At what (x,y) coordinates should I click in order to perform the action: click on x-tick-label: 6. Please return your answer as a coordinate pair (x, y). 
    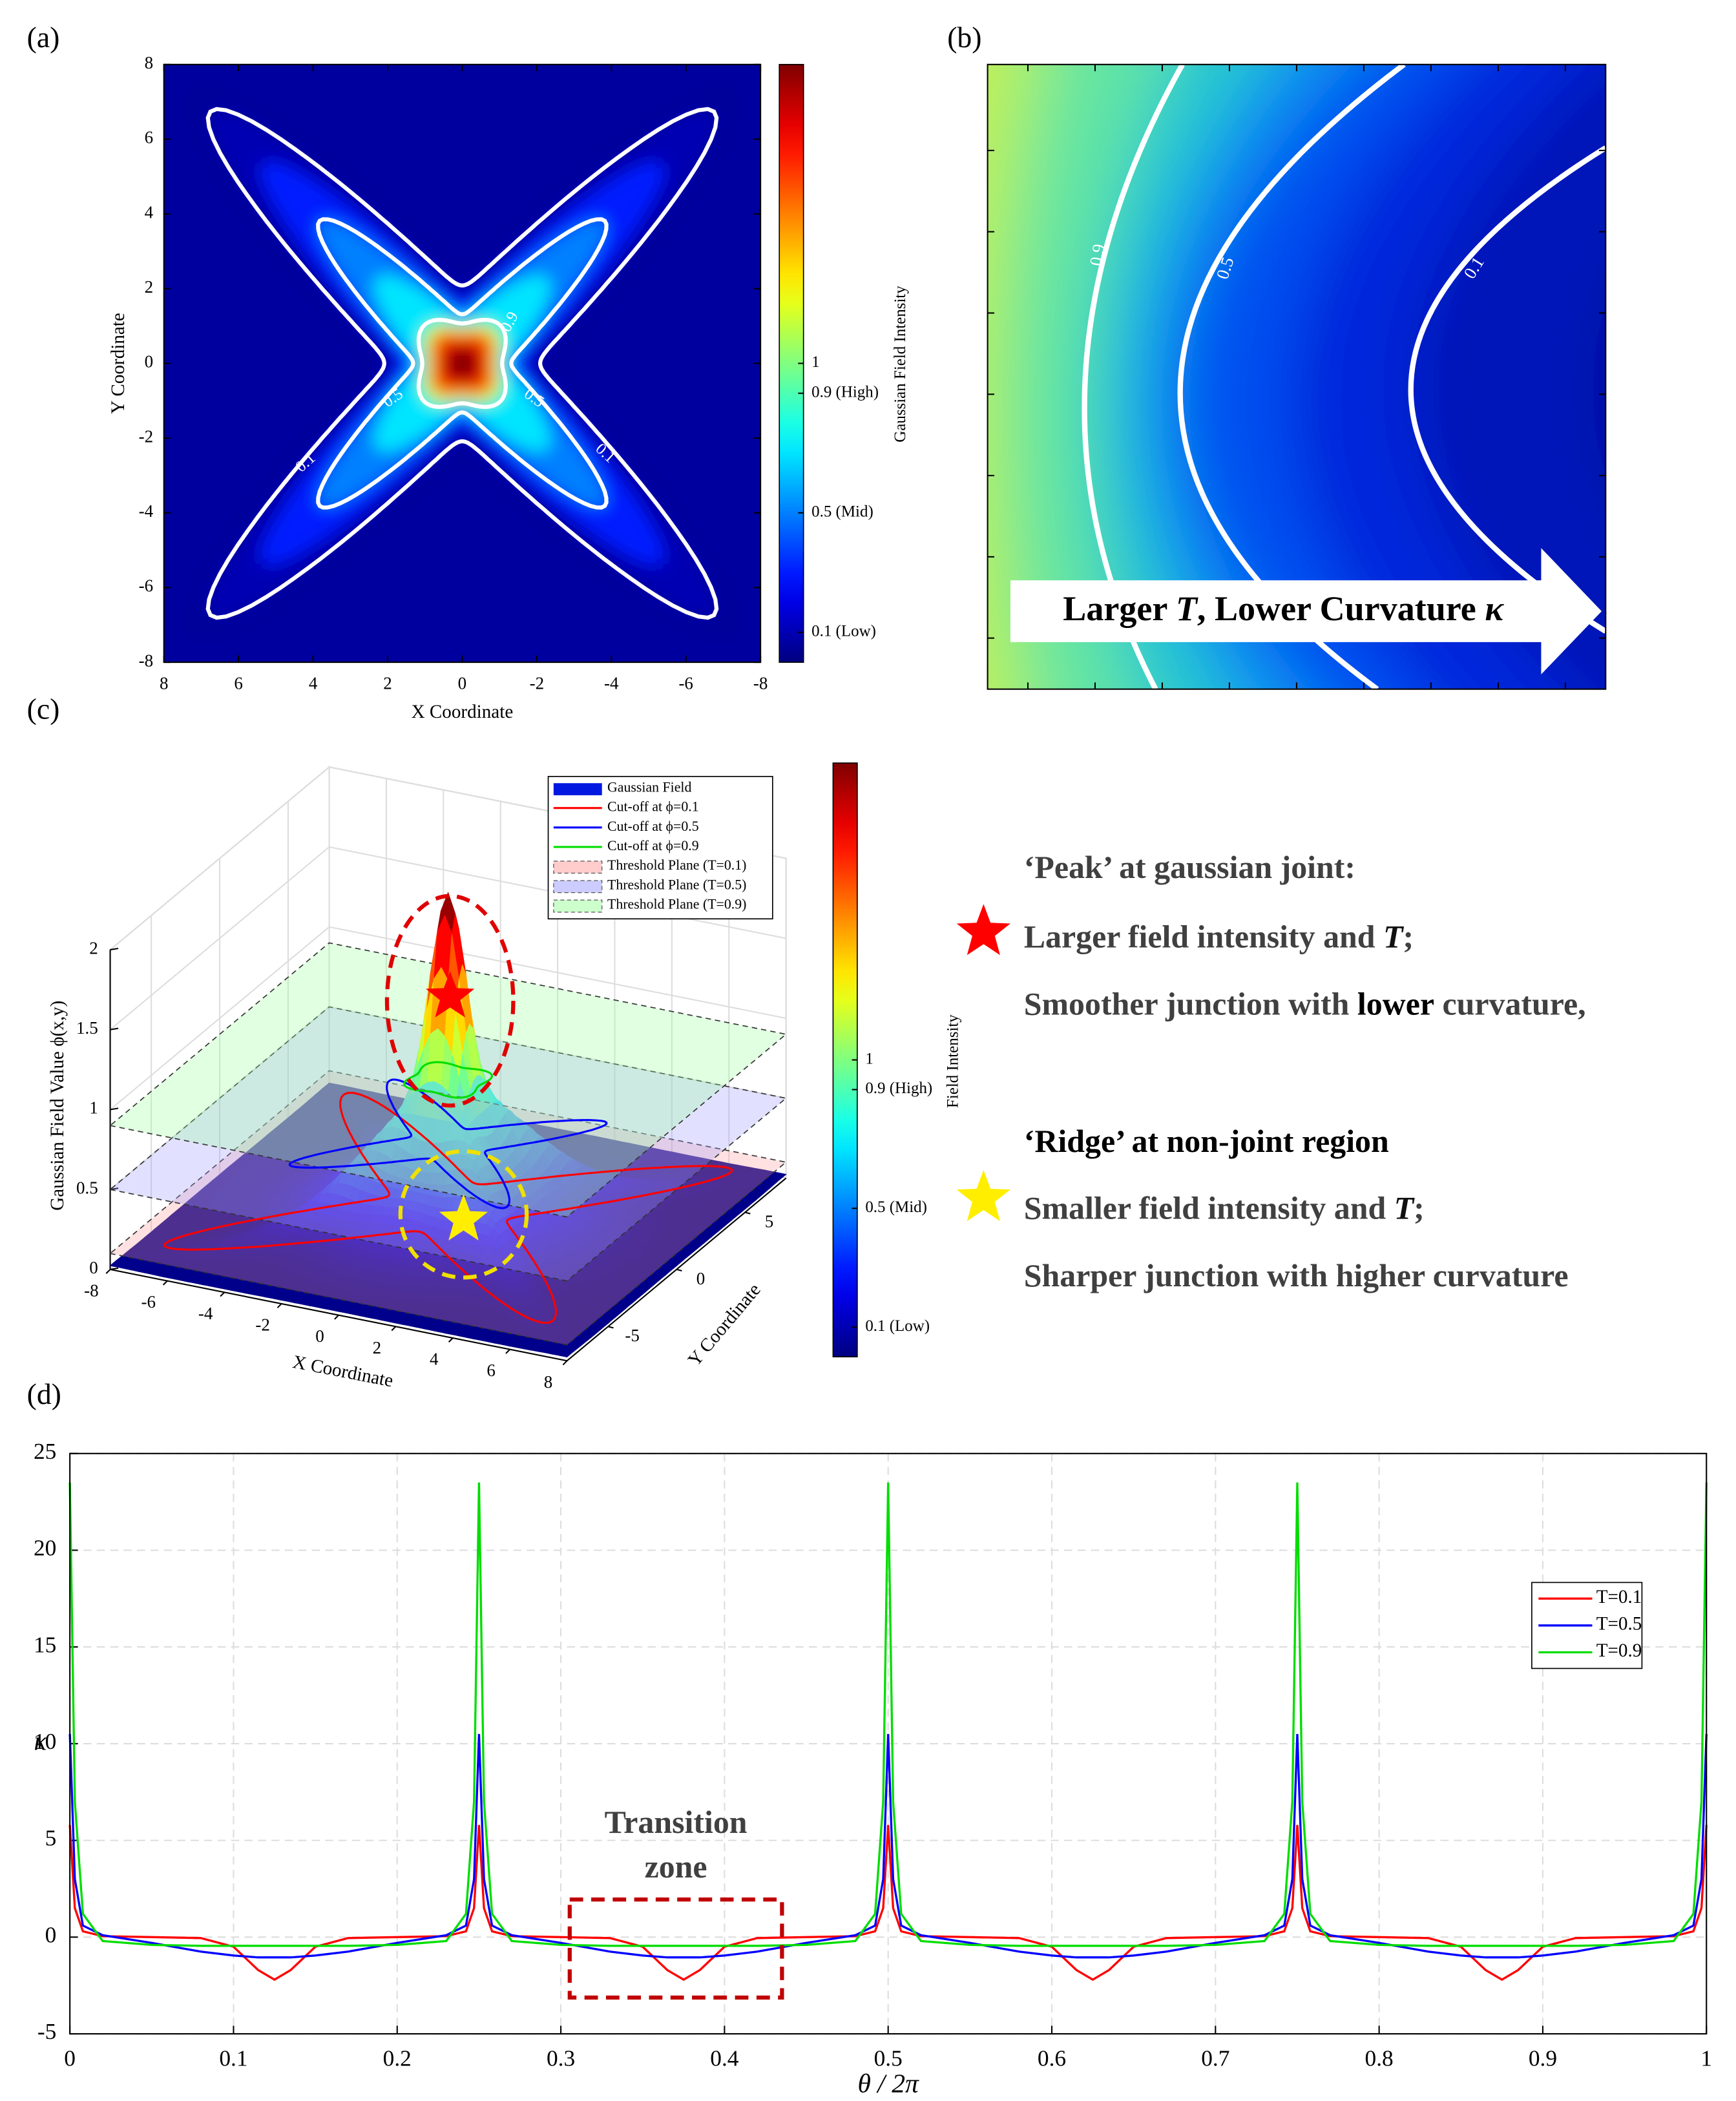
    Looking at the image, I should click on (238, 683).